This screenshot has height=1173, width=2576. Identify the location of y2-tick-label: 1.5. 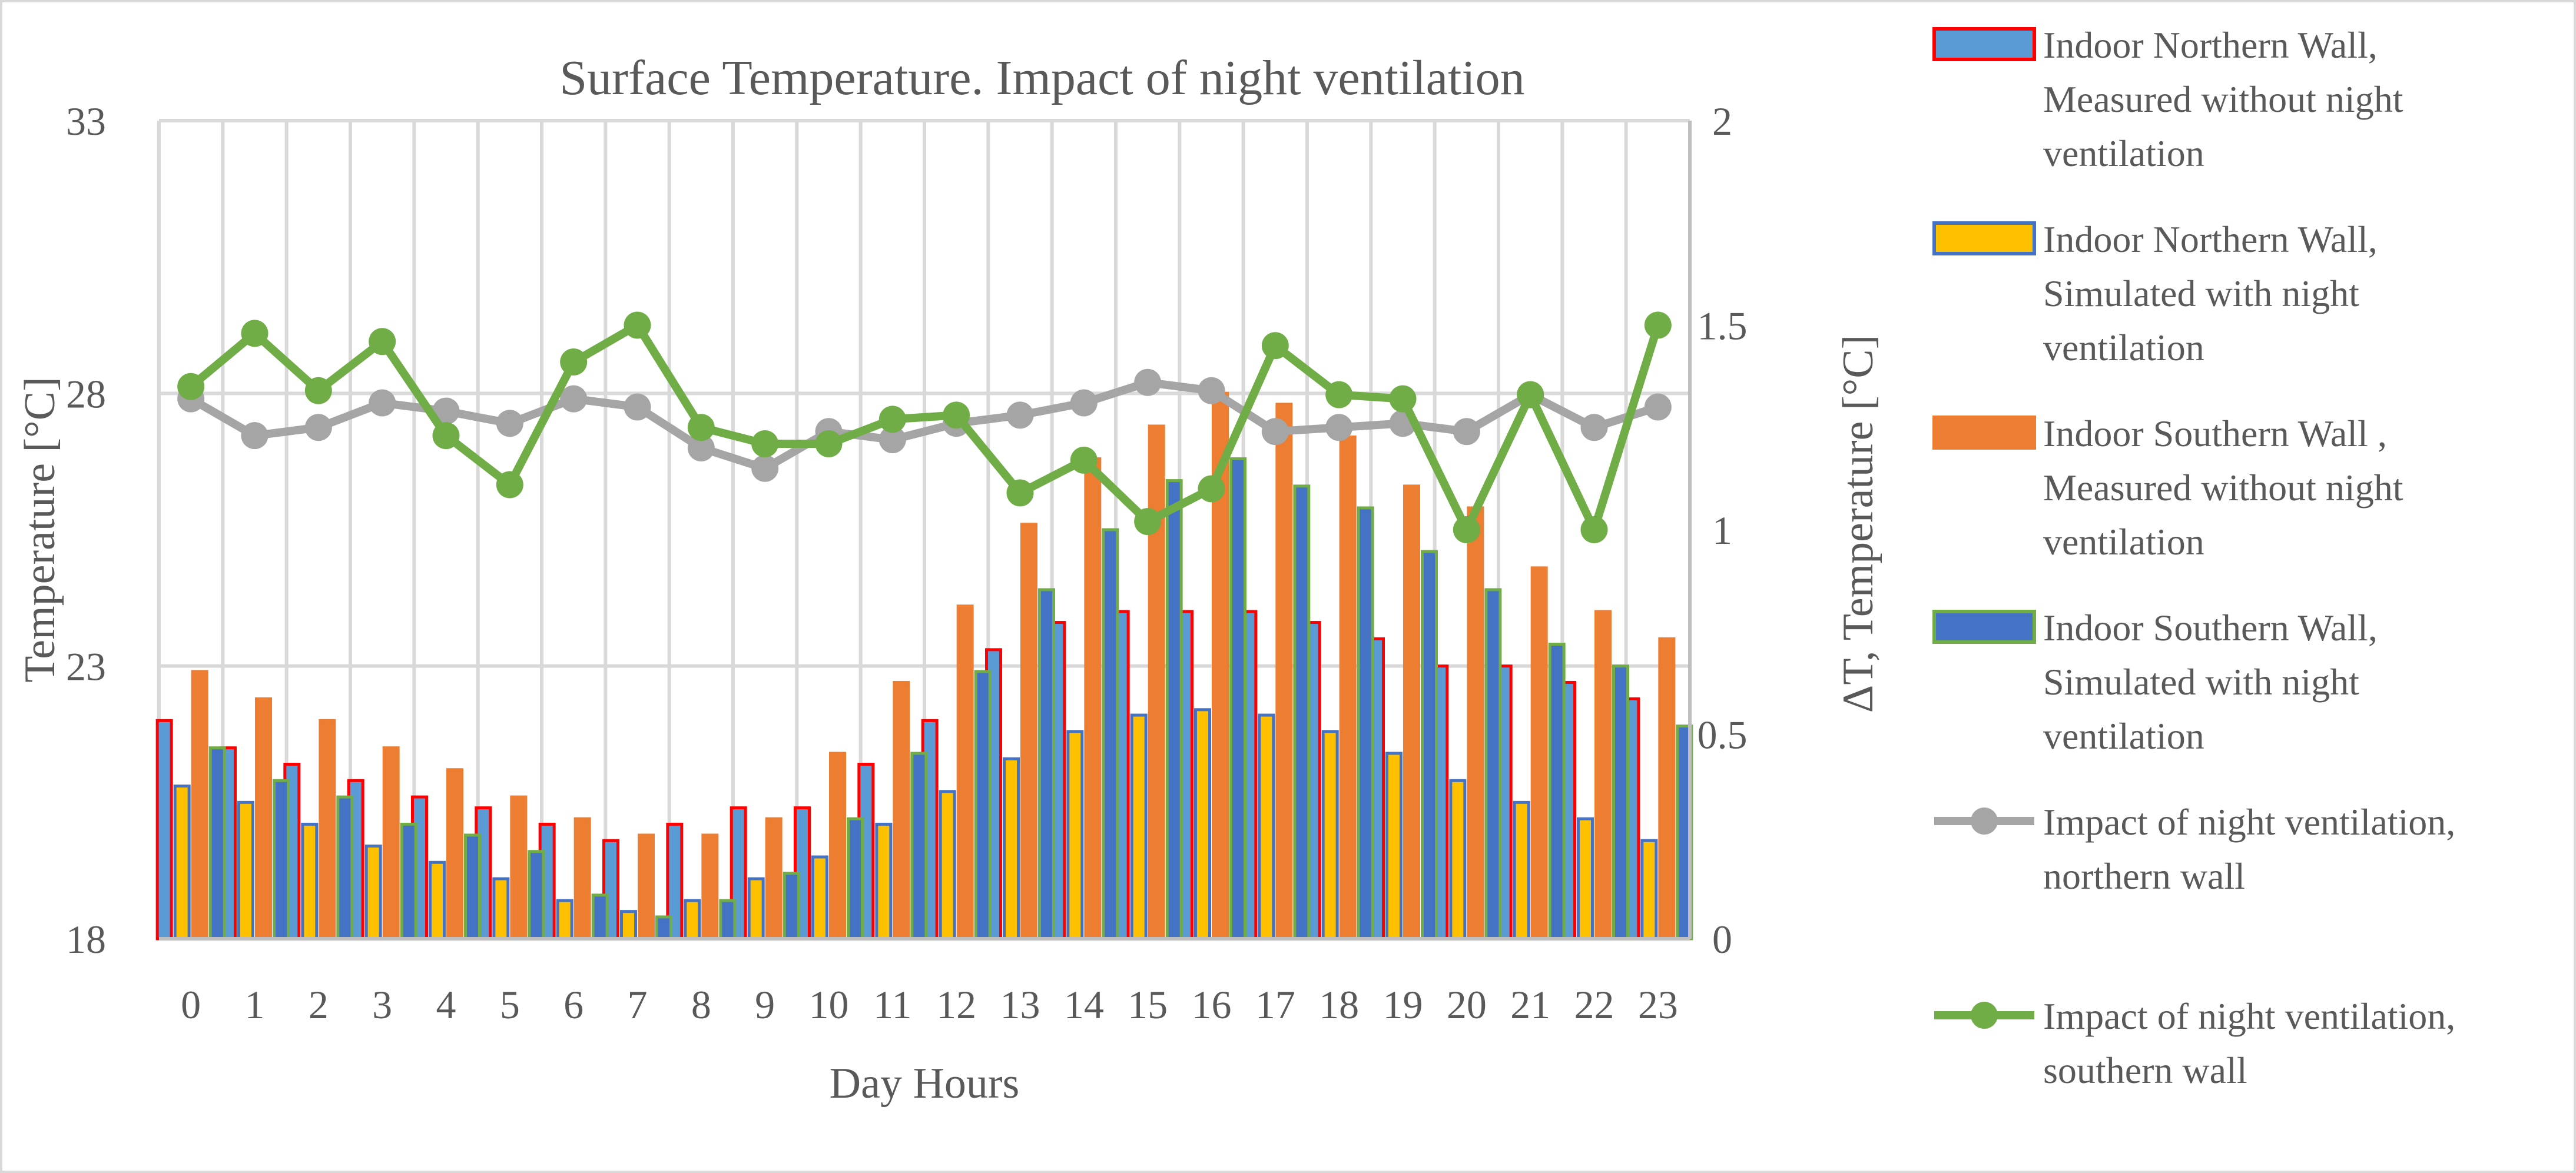
(1723, 326).